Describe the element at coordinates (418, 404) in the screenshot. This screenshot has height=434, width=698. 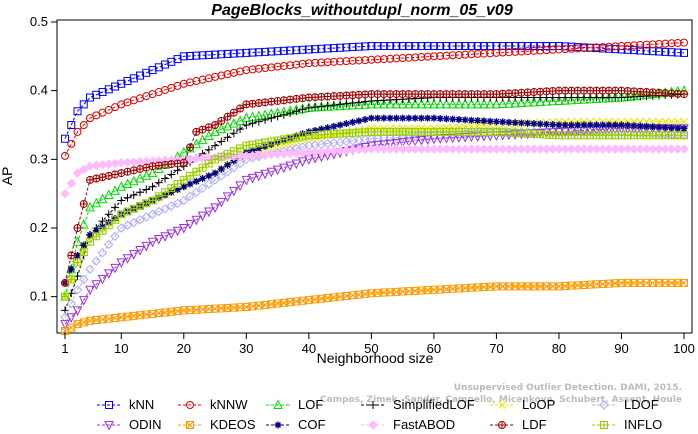
I see `legend-item-simplifiedlof: SimplifiedLOF` at that location.